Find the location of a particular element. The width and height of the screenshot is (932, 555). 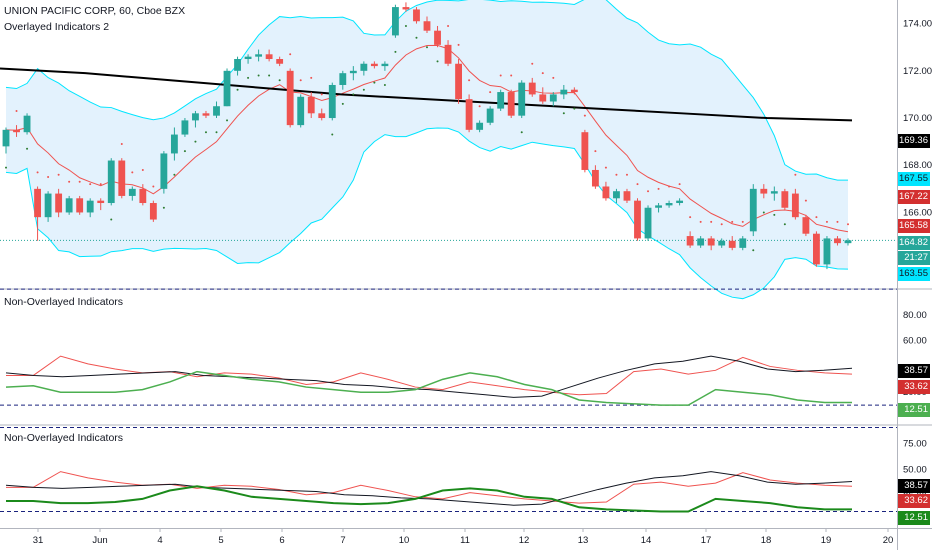

pane2-red-tag: 33.62 is located at coordinates (914, 387).